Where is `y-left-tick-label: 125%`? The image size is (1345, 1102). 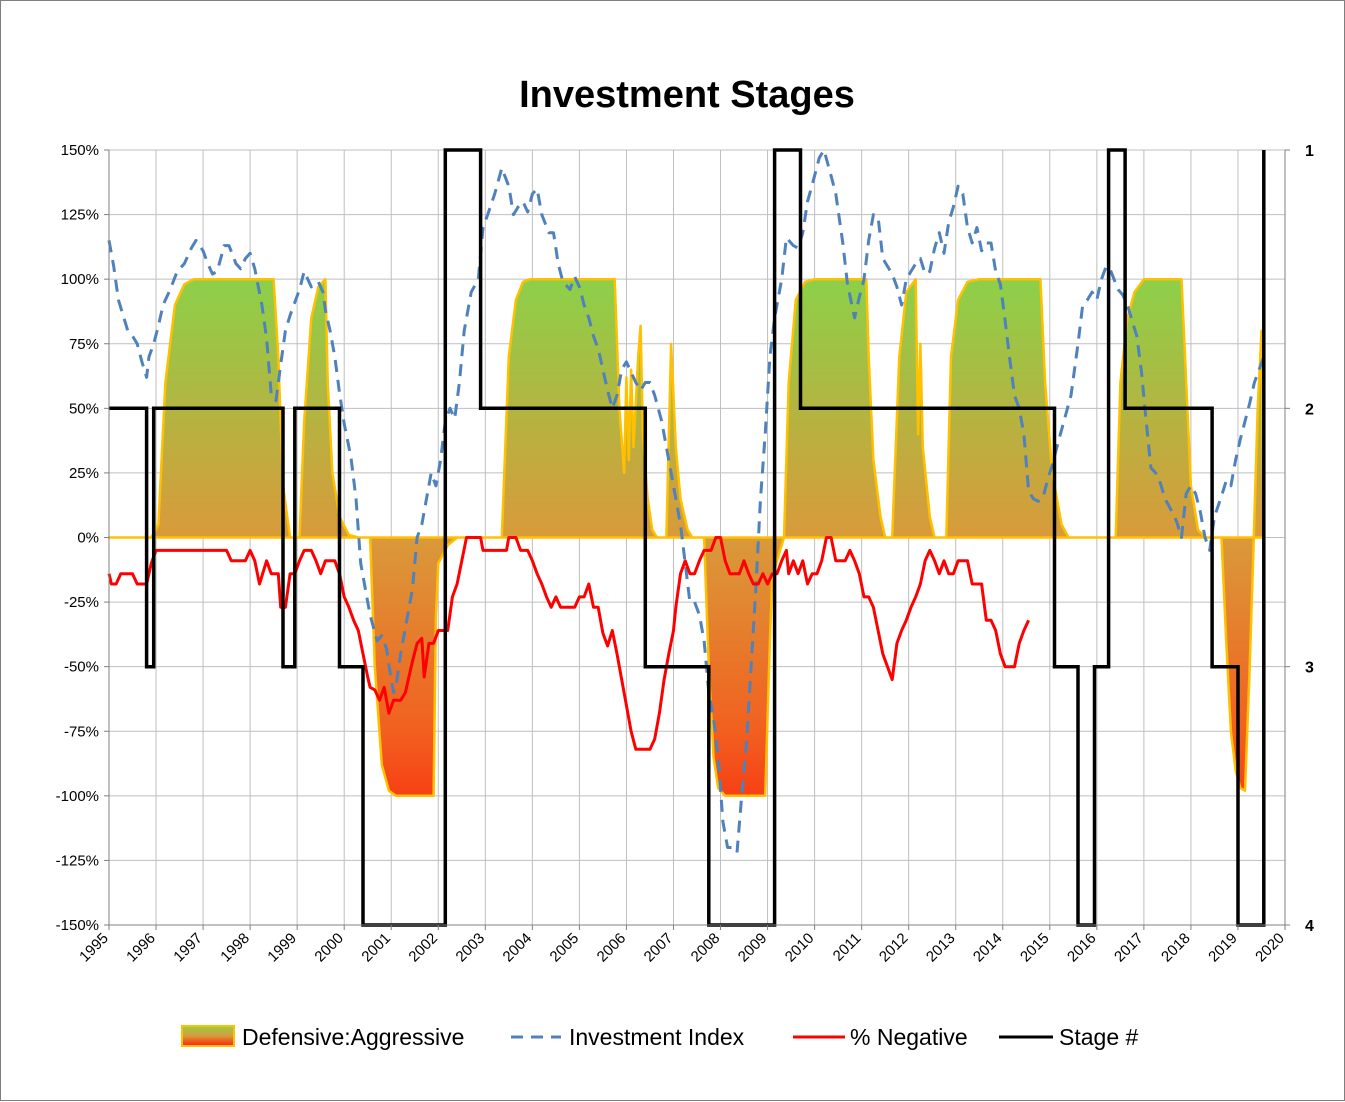
y-left-tick-label: 125% is located at coordinates (80, 215).